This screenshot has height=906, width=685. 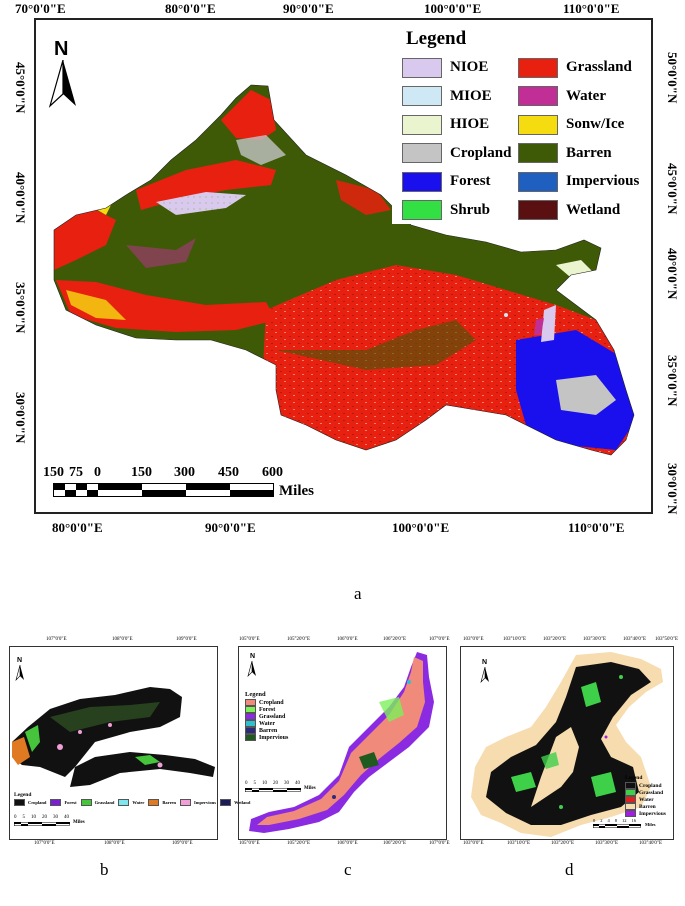 What do you see at coordinates (445, 67) in the screenshot?
I see `main-legend-item: NIOE` at bounding box center [445, 67].